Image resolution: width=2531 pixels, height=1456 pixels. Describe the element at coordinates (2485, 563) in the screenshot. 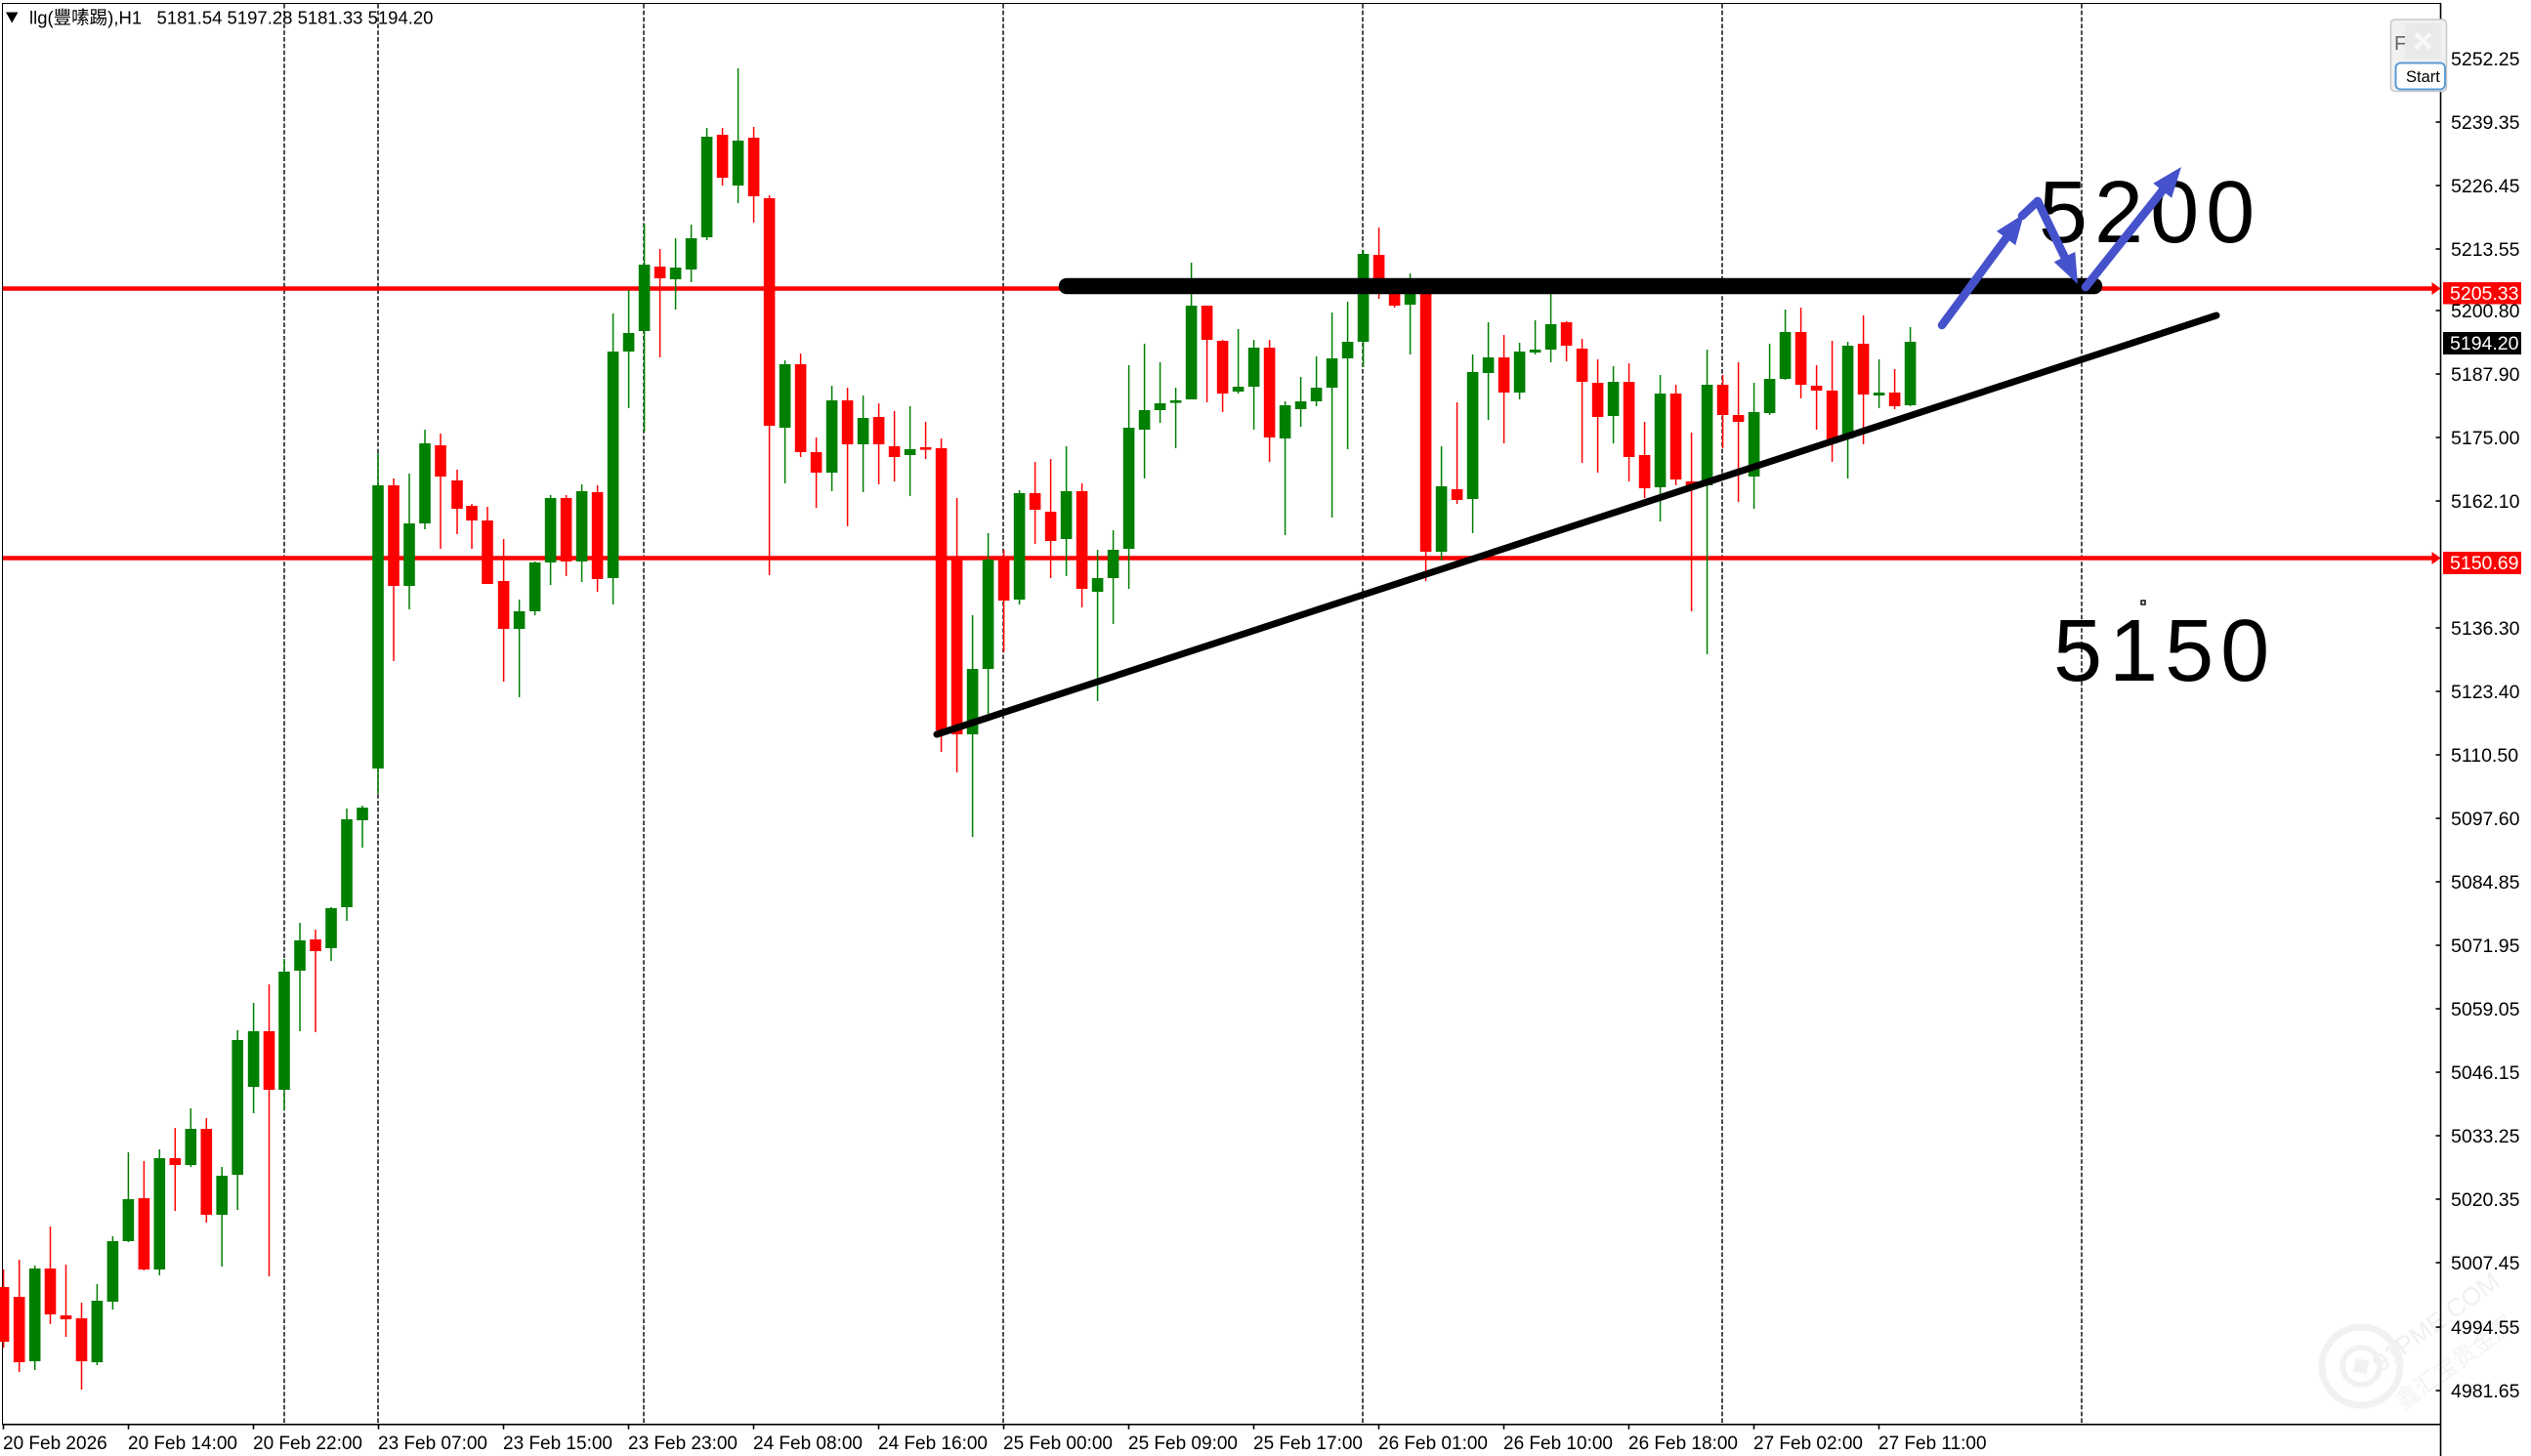

I see `svg-text: 5150.69` at that location.